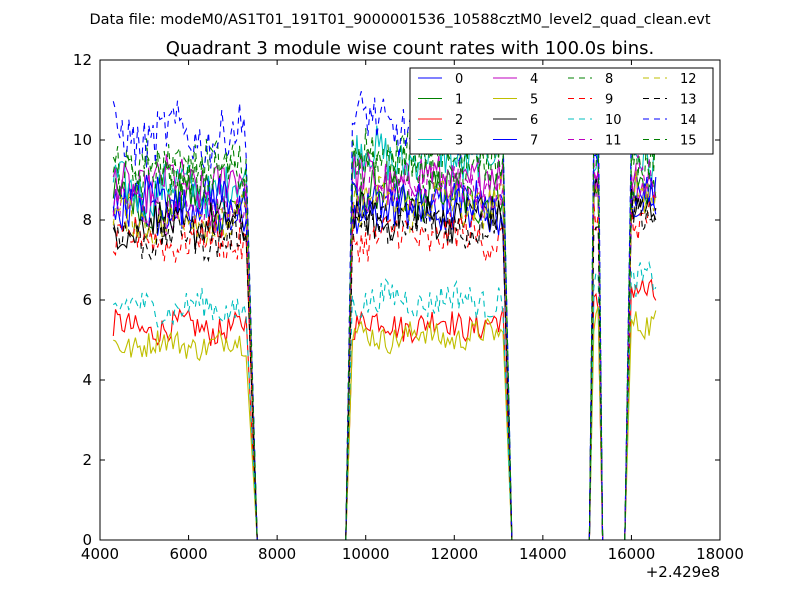 This screenshot has height=600, width=800. Describe the element at coordinates (459, 141) in the screenshot. I see `legend-label-3: 3` at that location.